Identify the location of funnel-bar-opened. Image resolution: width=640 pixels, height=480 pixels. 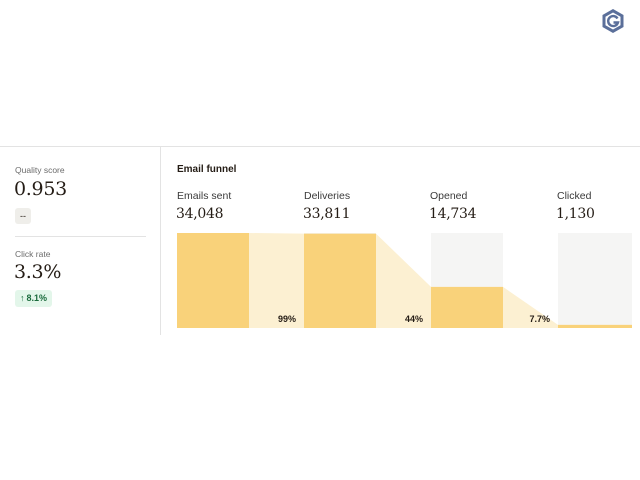
(467, 307).